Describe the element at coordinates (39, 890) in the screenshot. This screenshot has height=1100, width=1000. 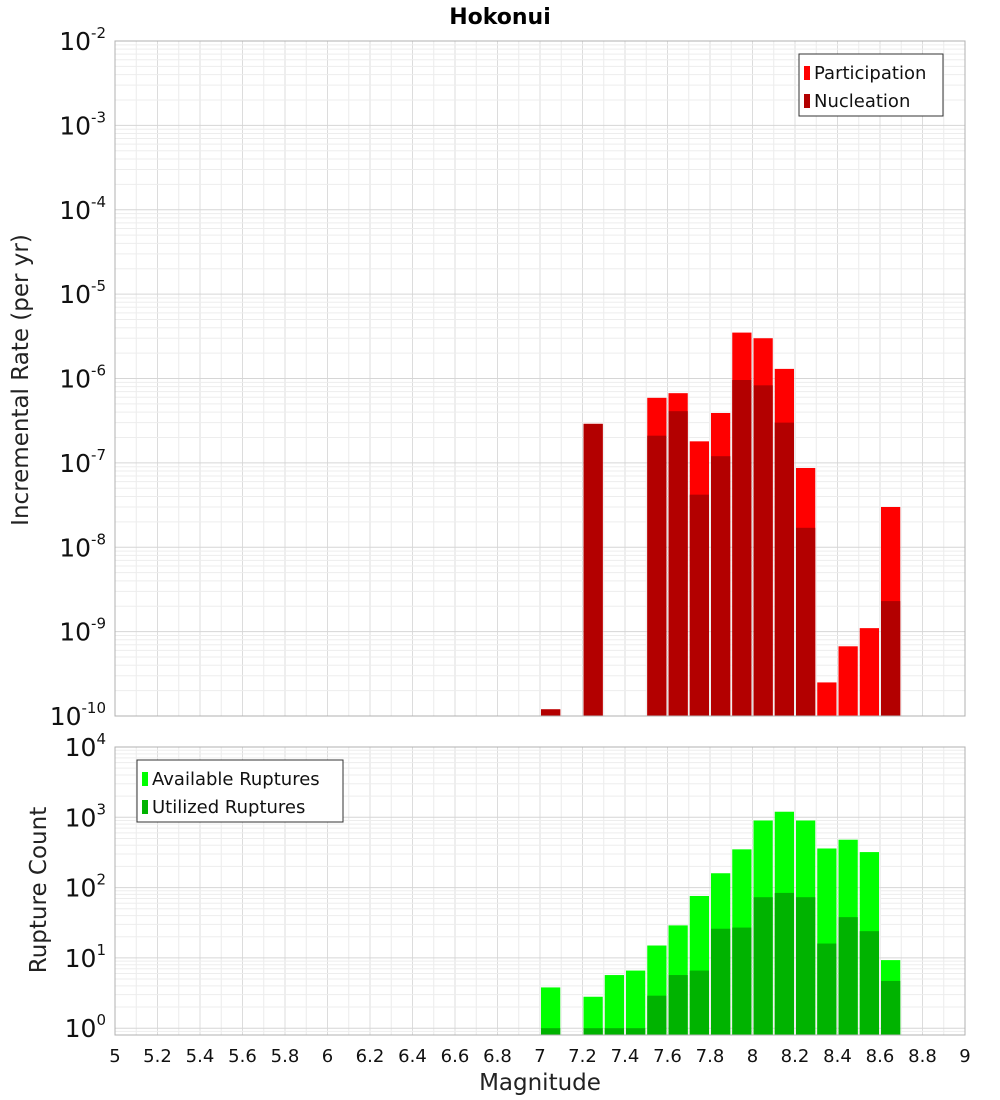
I see `count-y-axis-label: Rupture Count` at that location.